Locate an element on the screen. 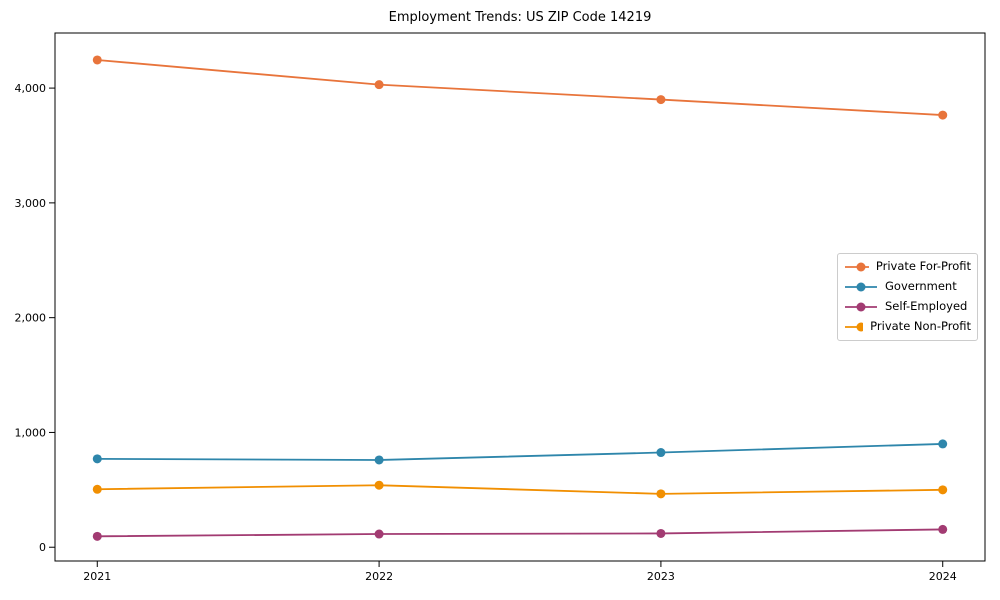  series-line-government is located at coordinates (520, 452).